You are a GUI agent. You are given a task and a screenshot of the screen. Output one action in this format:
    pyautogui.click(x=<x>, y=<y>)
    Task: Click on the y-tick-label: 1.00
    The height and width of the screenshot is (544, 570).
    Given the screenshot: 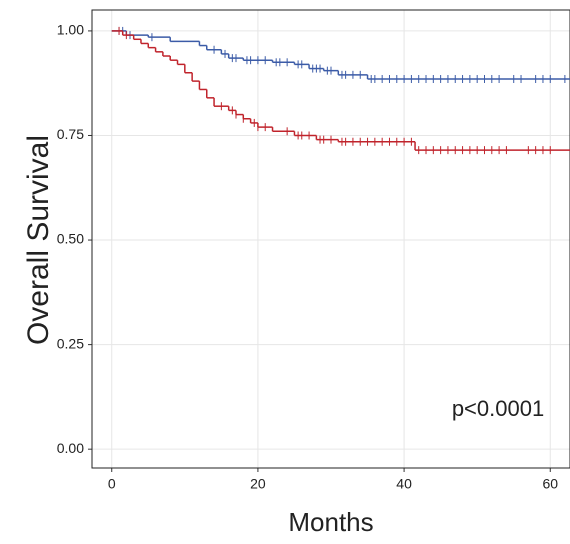 What is the action you would take?
    pyautogui.click(x=70, y=30)
    